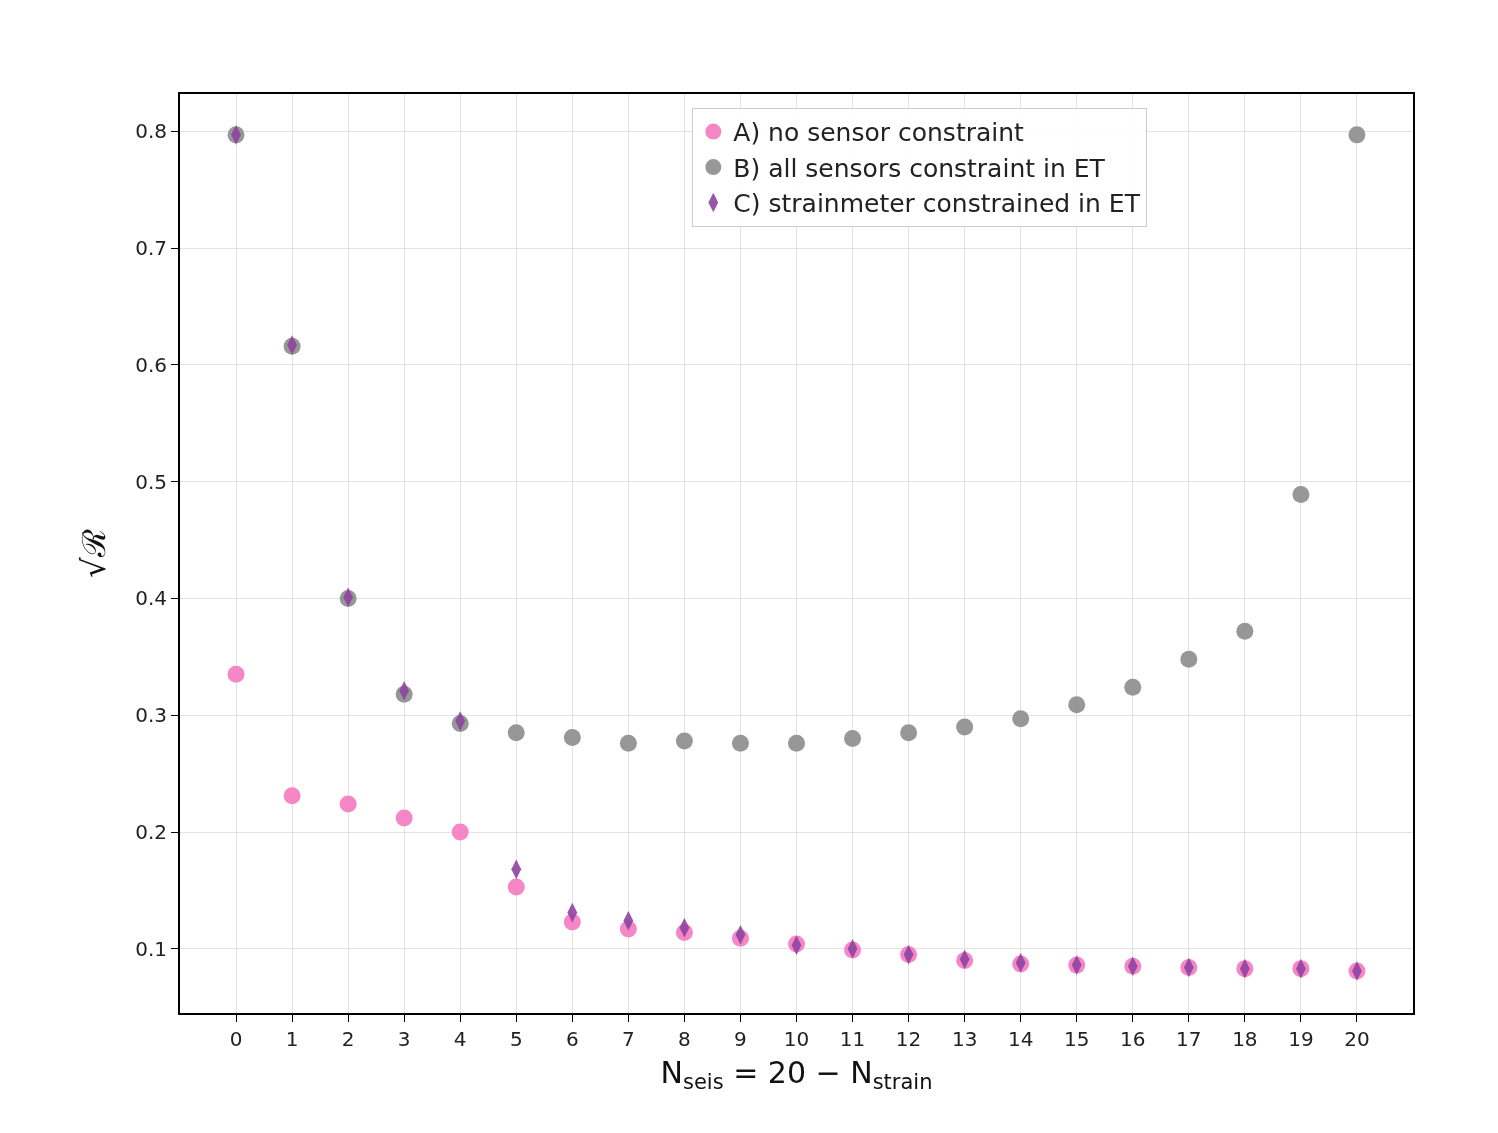 The height and width of the screenshot is (1133, 1498). What do you see at coordinates (151, 832) in the screenshot?
I see `y-tick-label: 0.2` at bounding box center [151, 832].